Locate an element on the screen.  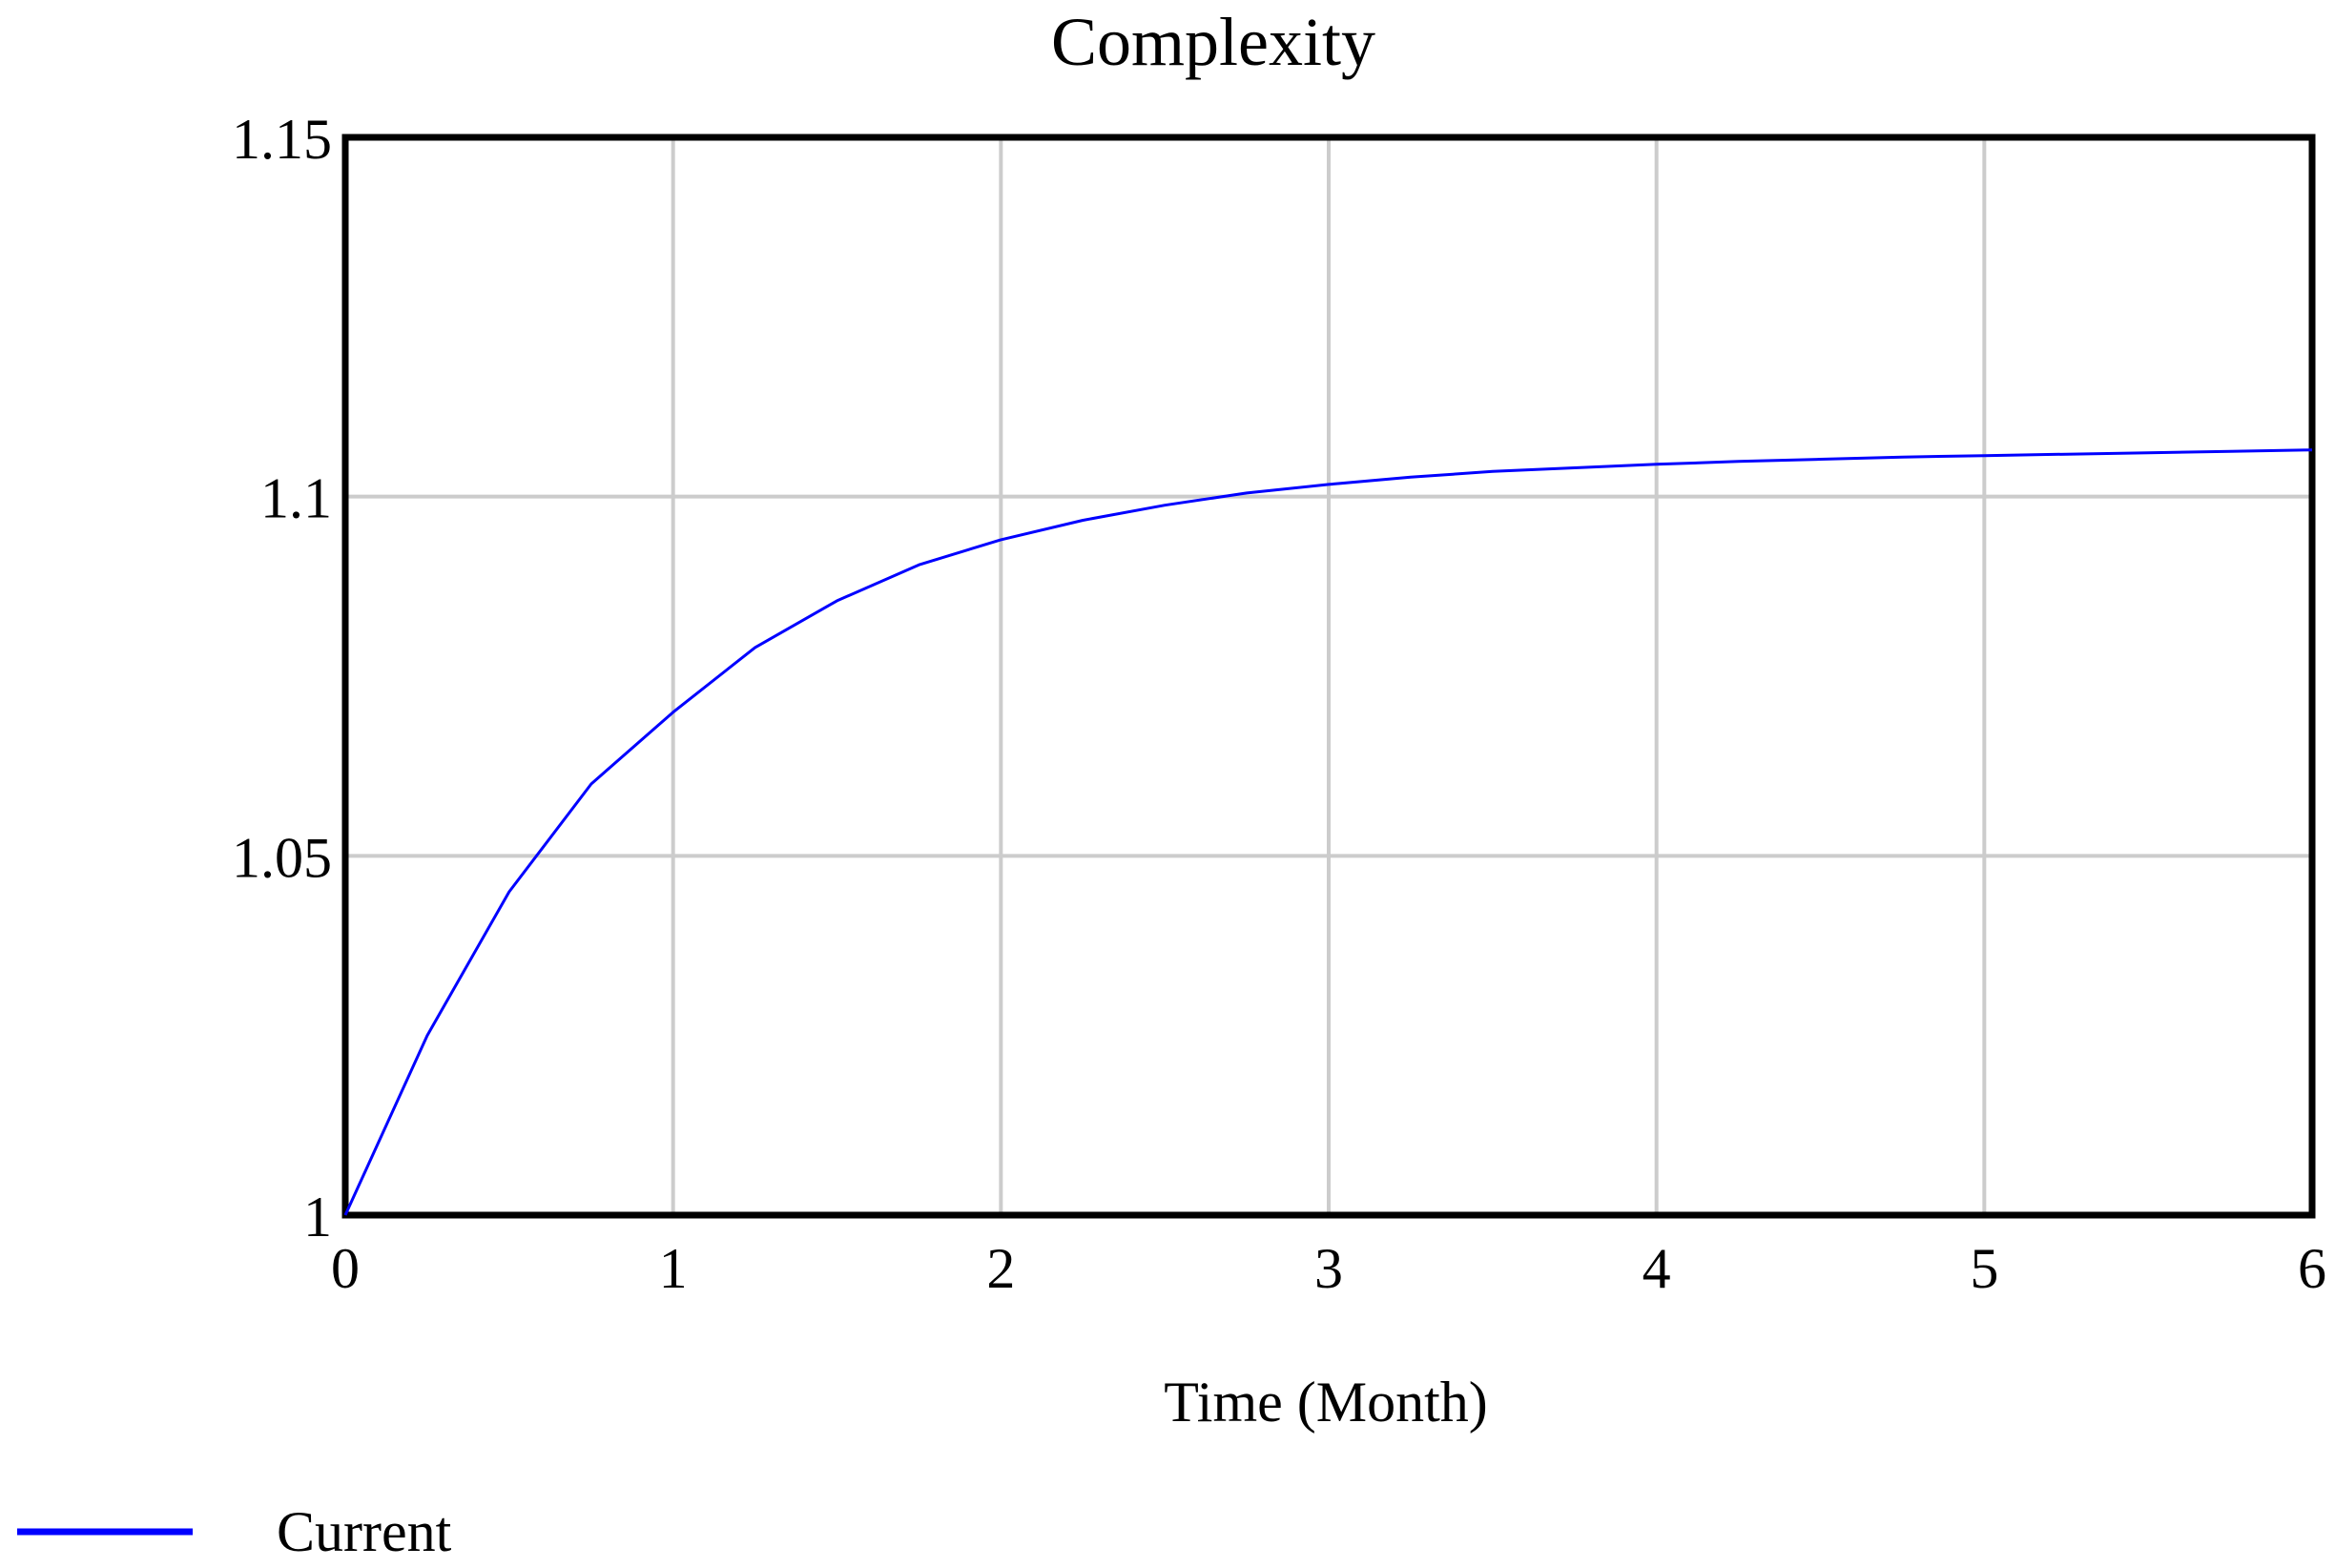
x-tick-label-6: 6 is located at coordinates (2312, 1268).